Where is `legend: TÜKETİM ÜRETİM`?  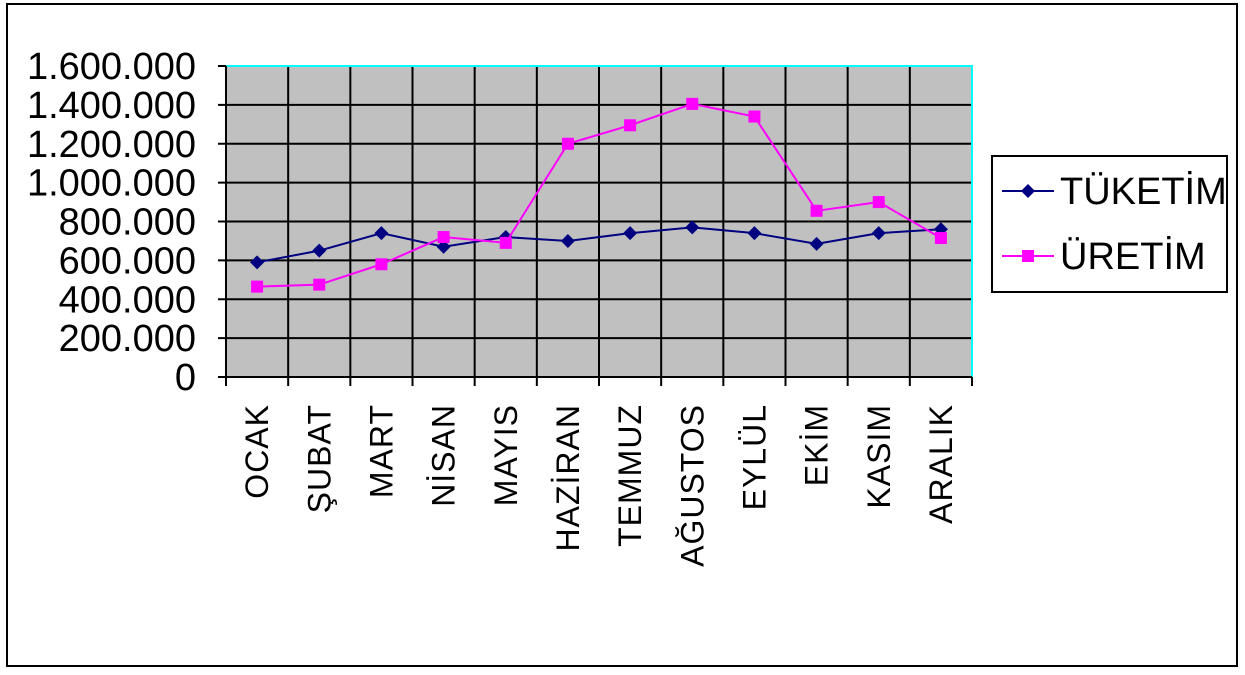 legend: TÜKETİM ÜRETİM is located at coordinates (1109, 224).